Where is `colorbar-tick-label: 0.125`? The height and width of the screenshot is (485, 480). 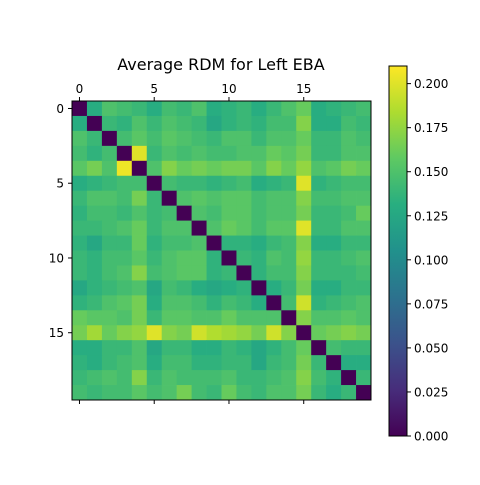
colorbar-tick-label: 0.125 is located at coordinates (431, 216).